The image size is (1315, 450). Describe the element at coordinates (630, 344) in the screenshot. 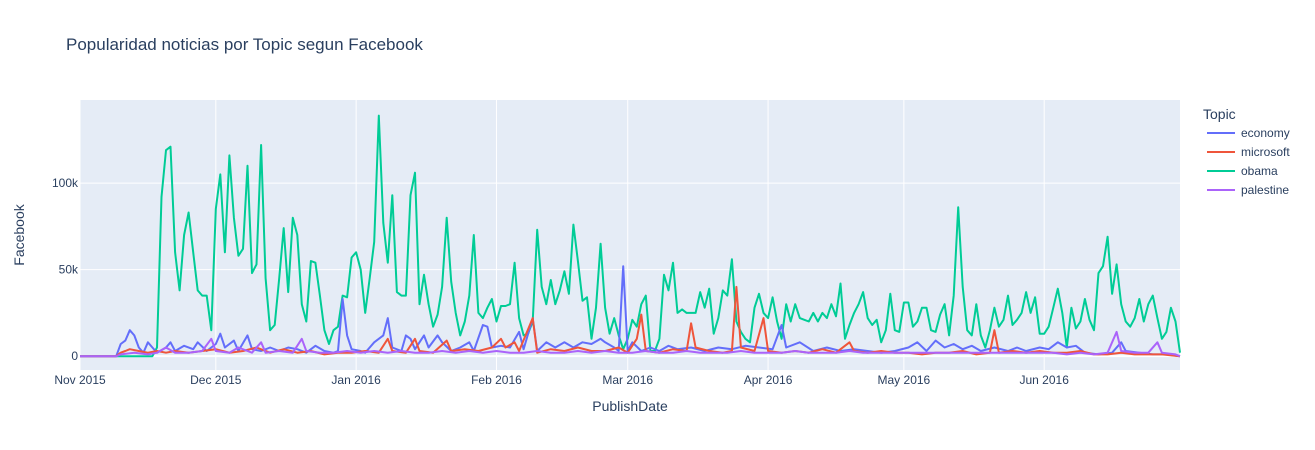

I see `series-line-palestine` at that location.